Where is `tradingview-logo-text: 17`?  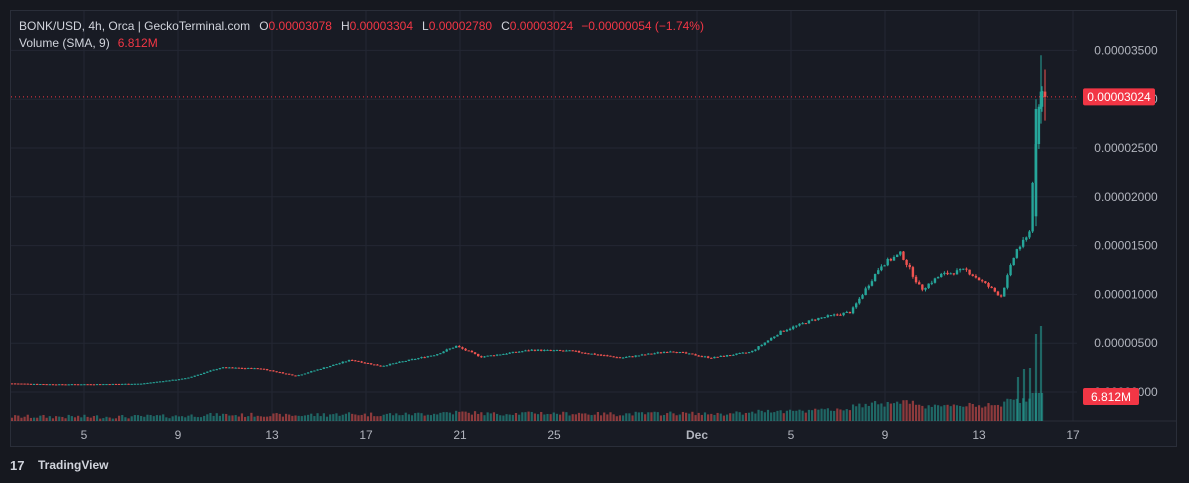
tradingview-logo-text: 17 is located at coordinates (17, 465).